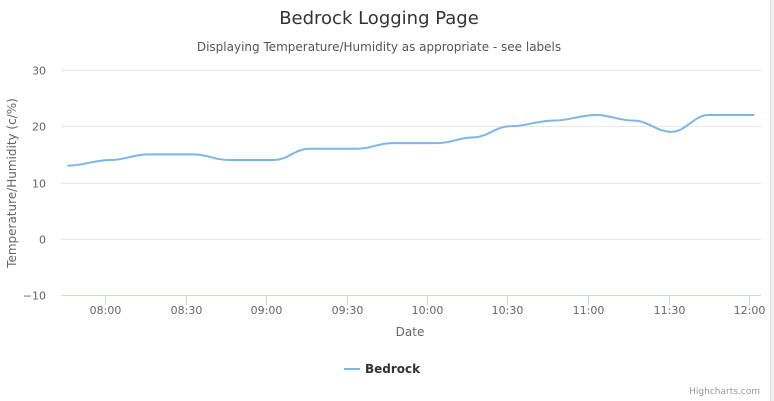  Describe the element at coordinates (348, 310) in the screenshot. I see `x-tick-label: 09:30` at that location.